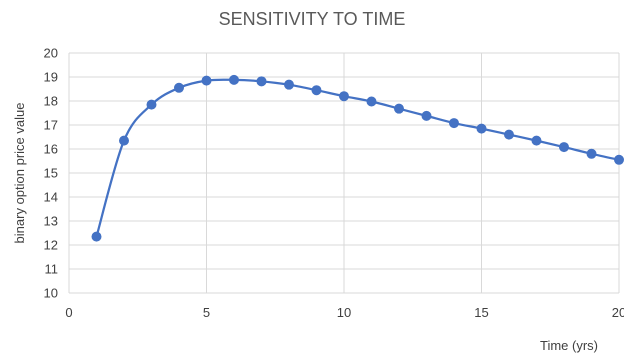 This screenshot has width=624, height=354. I want to click on y-axis-ticks: 10 11 12 13 14 15 16 17 18 19 20, so click(51, 173).